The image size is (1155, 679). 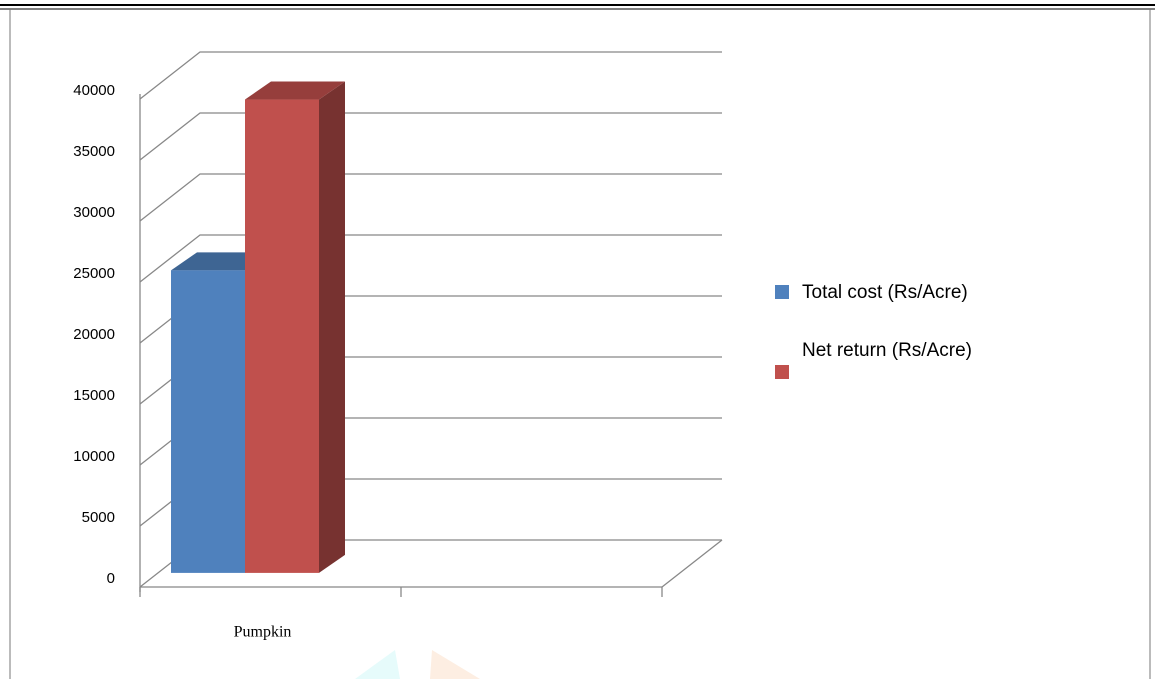 I want to click on y-tick-label: 35000, so click(x=94, y=151).